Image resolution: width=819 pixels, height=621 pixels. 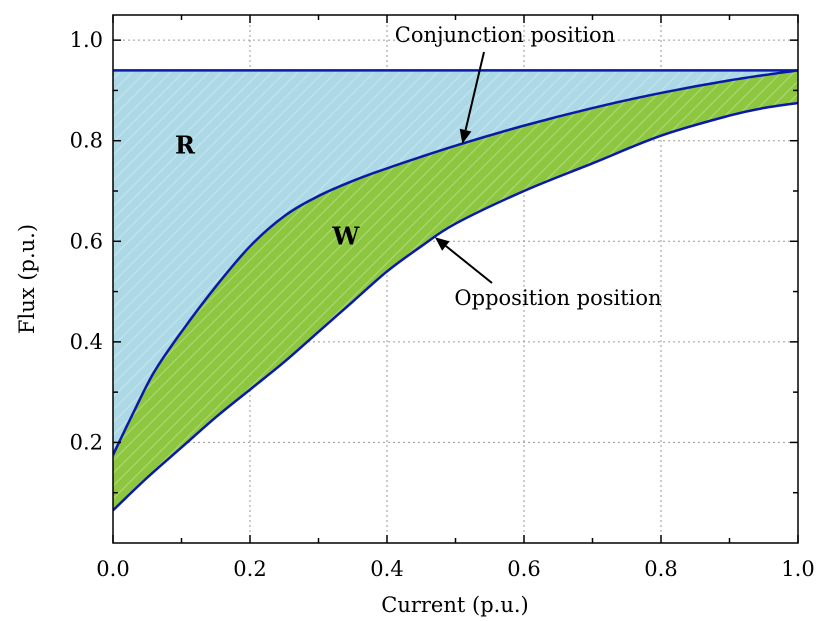 What do you see at coordinates (86, 141) in the screenshot?
I see `y-tick-label: 0.8` at bounding box center [86, 141].